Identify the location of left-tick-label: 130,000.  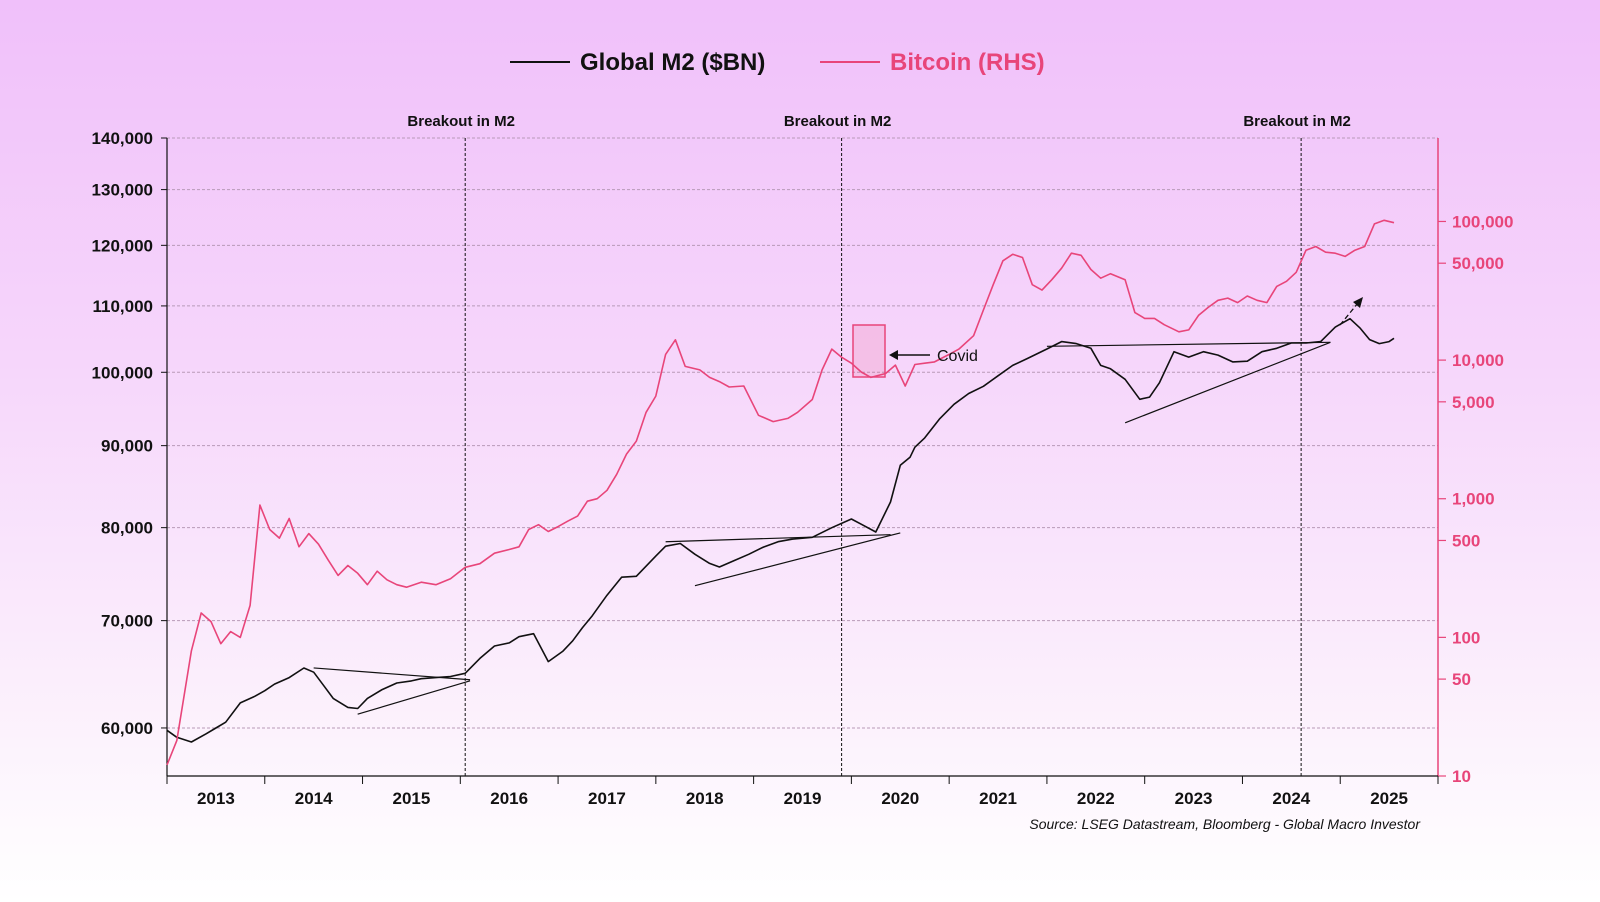
(122, 190).